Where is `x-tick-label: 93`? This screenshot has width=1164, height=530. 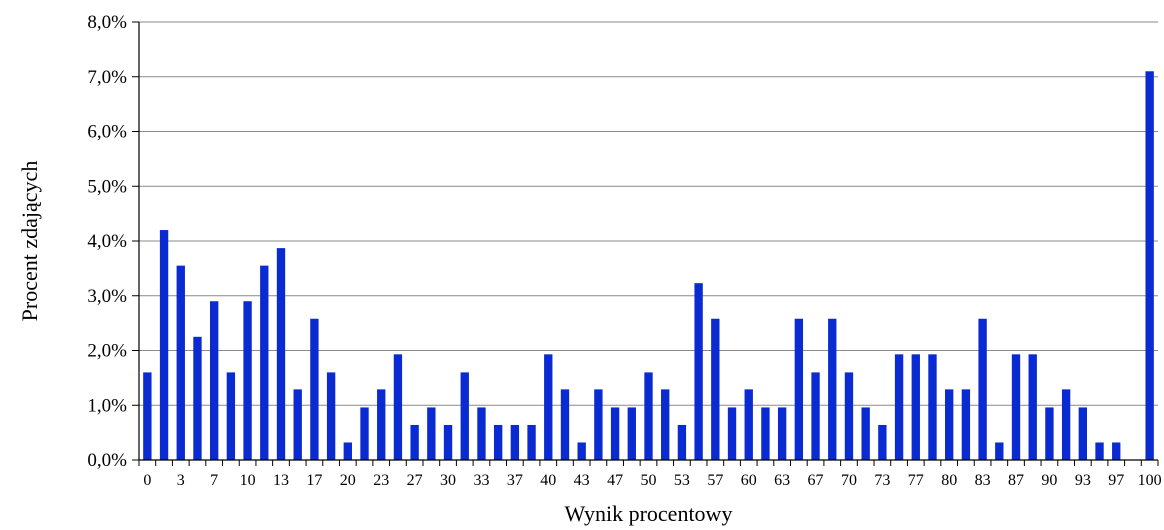 x-tick-label: 93 is located at coordinates (1083, 480).